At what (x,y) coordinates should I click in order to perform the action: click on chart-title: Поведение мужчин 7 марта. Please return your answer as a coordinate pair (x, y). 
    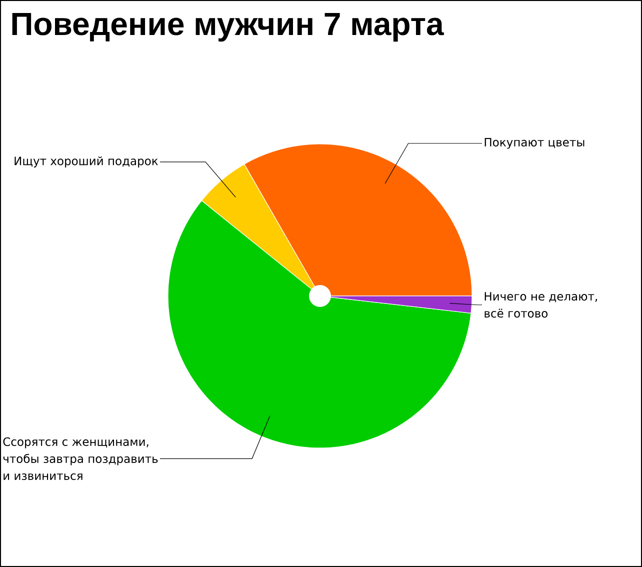
    Looking at the image, I should click on (228, 27).